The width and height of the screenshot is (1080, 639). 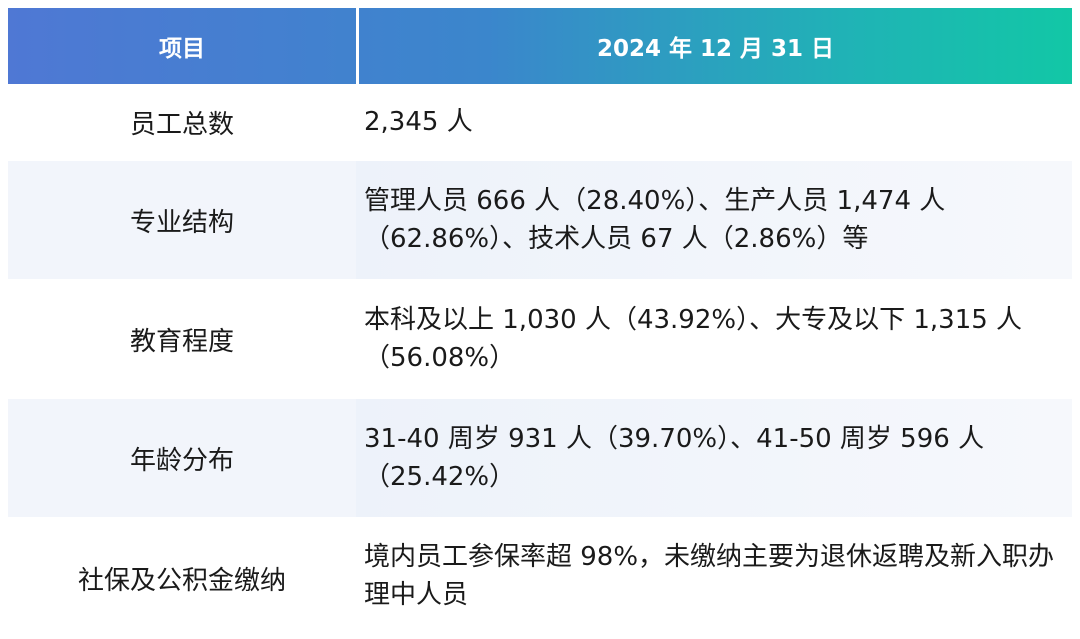 I want to click on row-value: 2,345 人, so click(x=418, y=122).